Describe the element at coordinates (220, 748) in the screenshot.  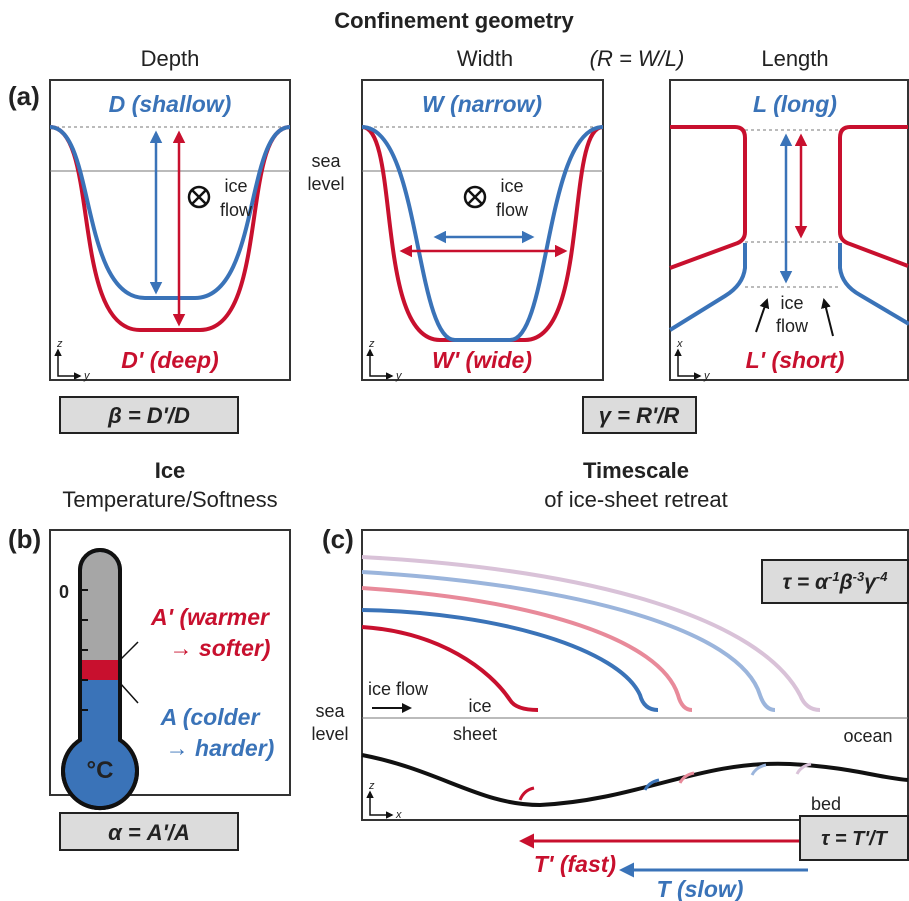
I see `cold-label: → harder)` at that location.